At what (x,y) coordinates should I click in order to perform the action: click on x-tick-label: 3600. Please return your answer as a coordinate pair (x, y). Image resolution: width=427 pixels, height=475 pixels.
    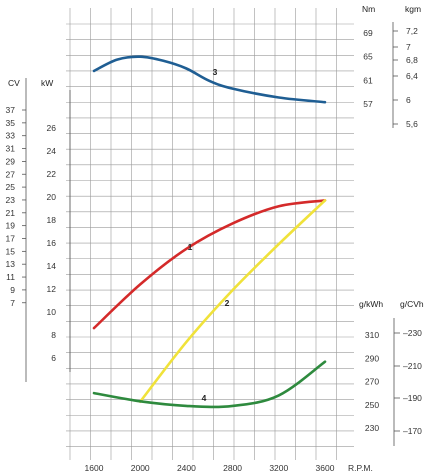
    Looking at the image, I should click on (325, 468).